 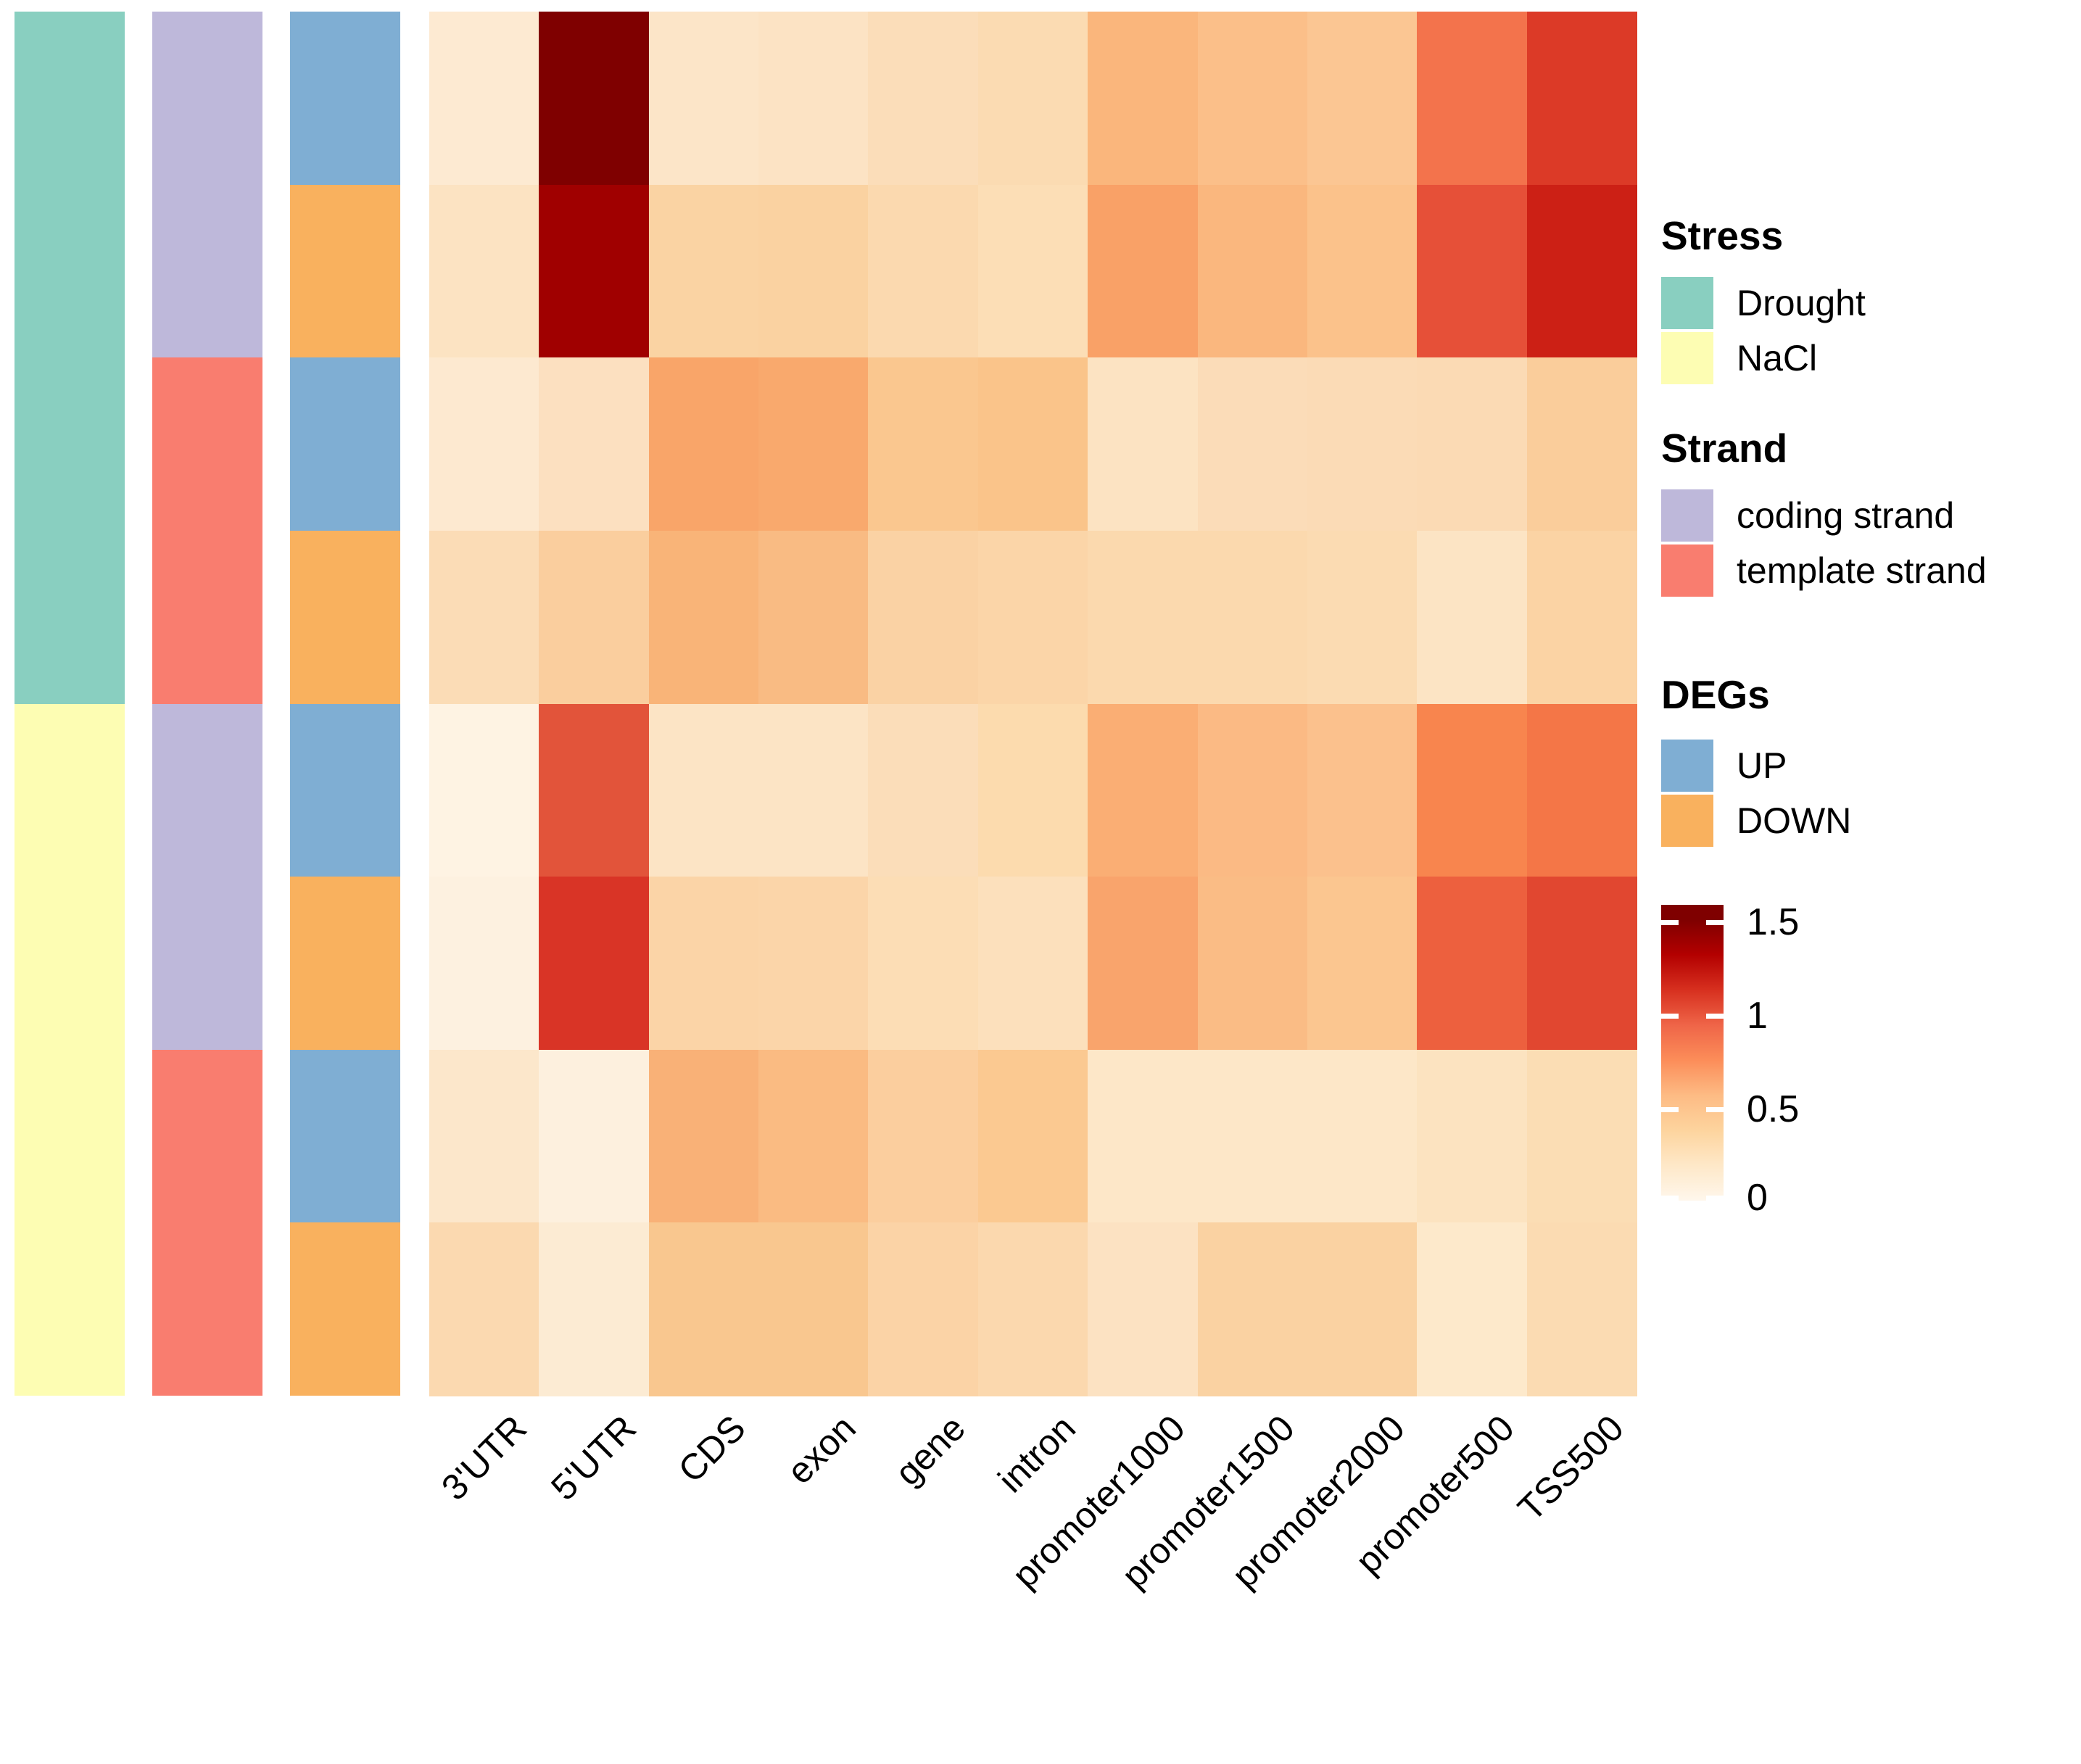 I want to click on legend-degs-title: DEGs, so click(x=1715, y=694).